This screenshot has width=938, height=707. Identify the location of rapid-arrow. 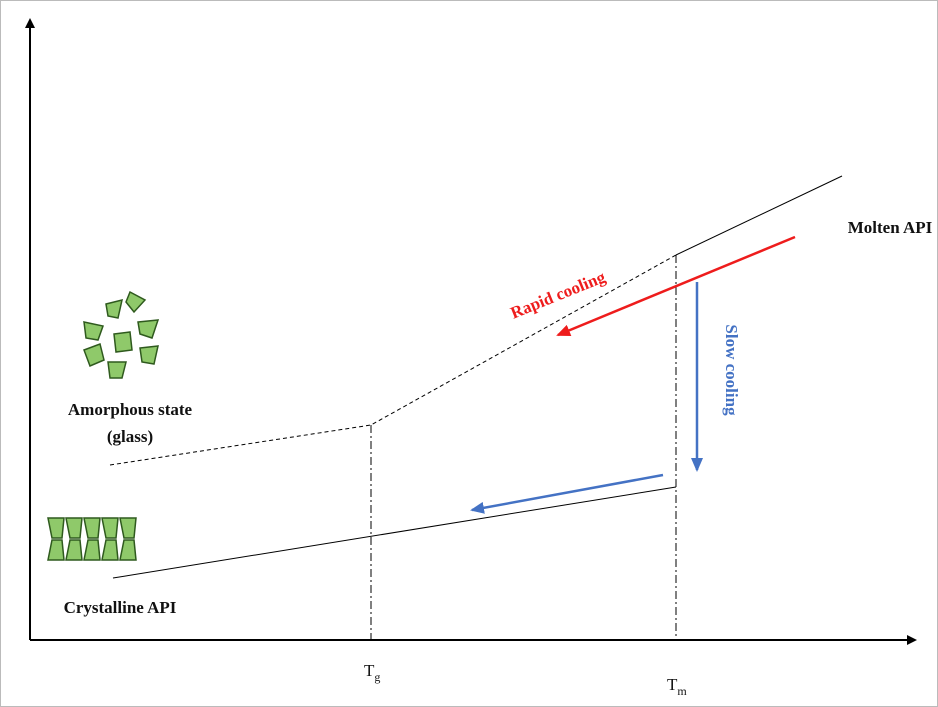
(676, 286).